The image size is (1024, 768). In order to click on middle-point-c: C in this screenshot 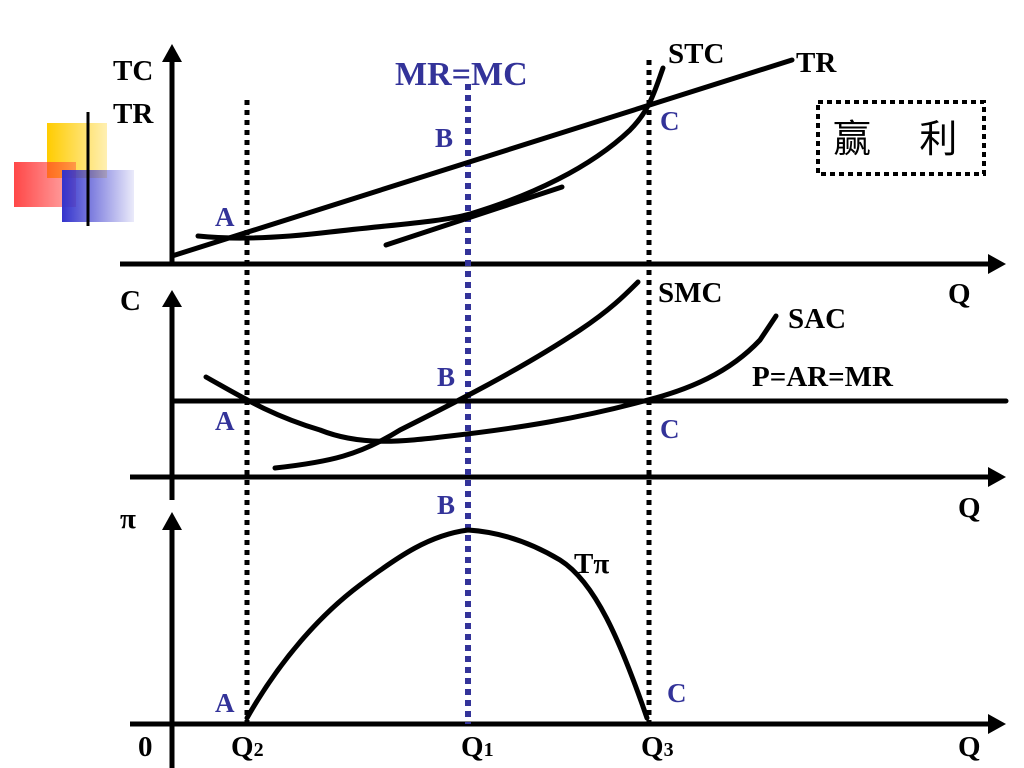, I will do `click(670, 429)`.